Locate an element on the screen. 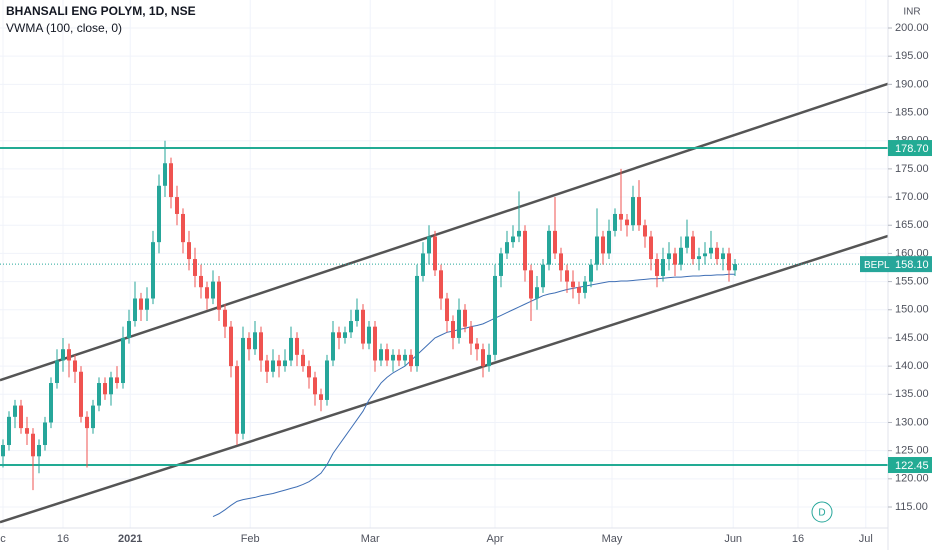 The image size is (932, 550). y-tick-label: 190.00 is located at coordinates (912, 84).